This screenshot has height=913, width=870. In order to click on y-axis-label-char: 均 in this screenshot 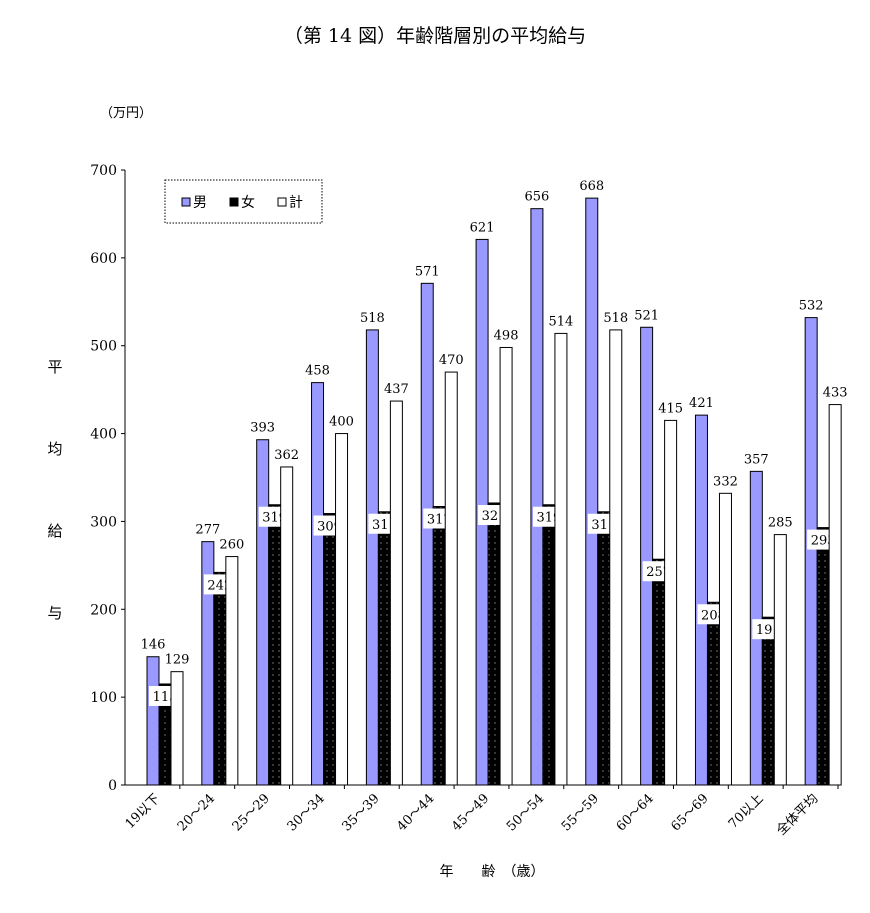, I will do `click(54, 449)`.